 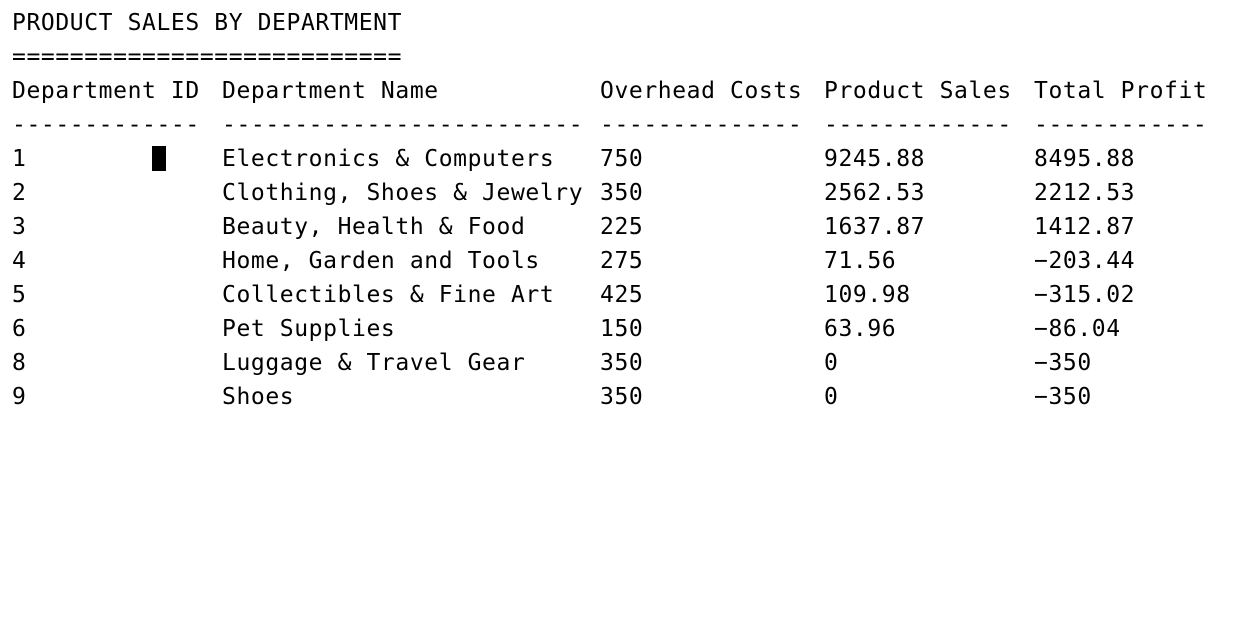 What do you see at coordinates (860, 329) in the screenshot?
I see `cell-product-sales: 63.96` at bounding box center [860, 329].